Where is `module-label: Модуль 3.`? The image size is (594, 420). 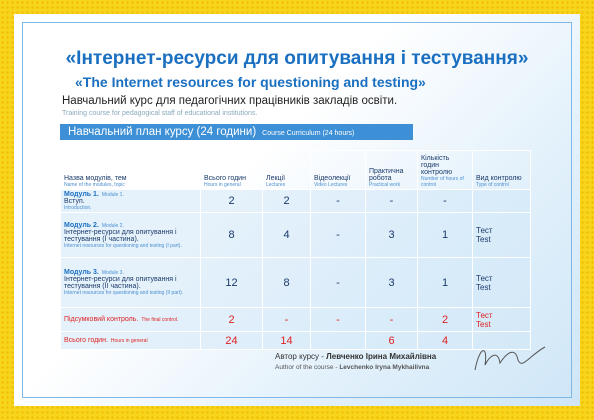 module-label: Модуль 3. is located at coordinates (81, 272).